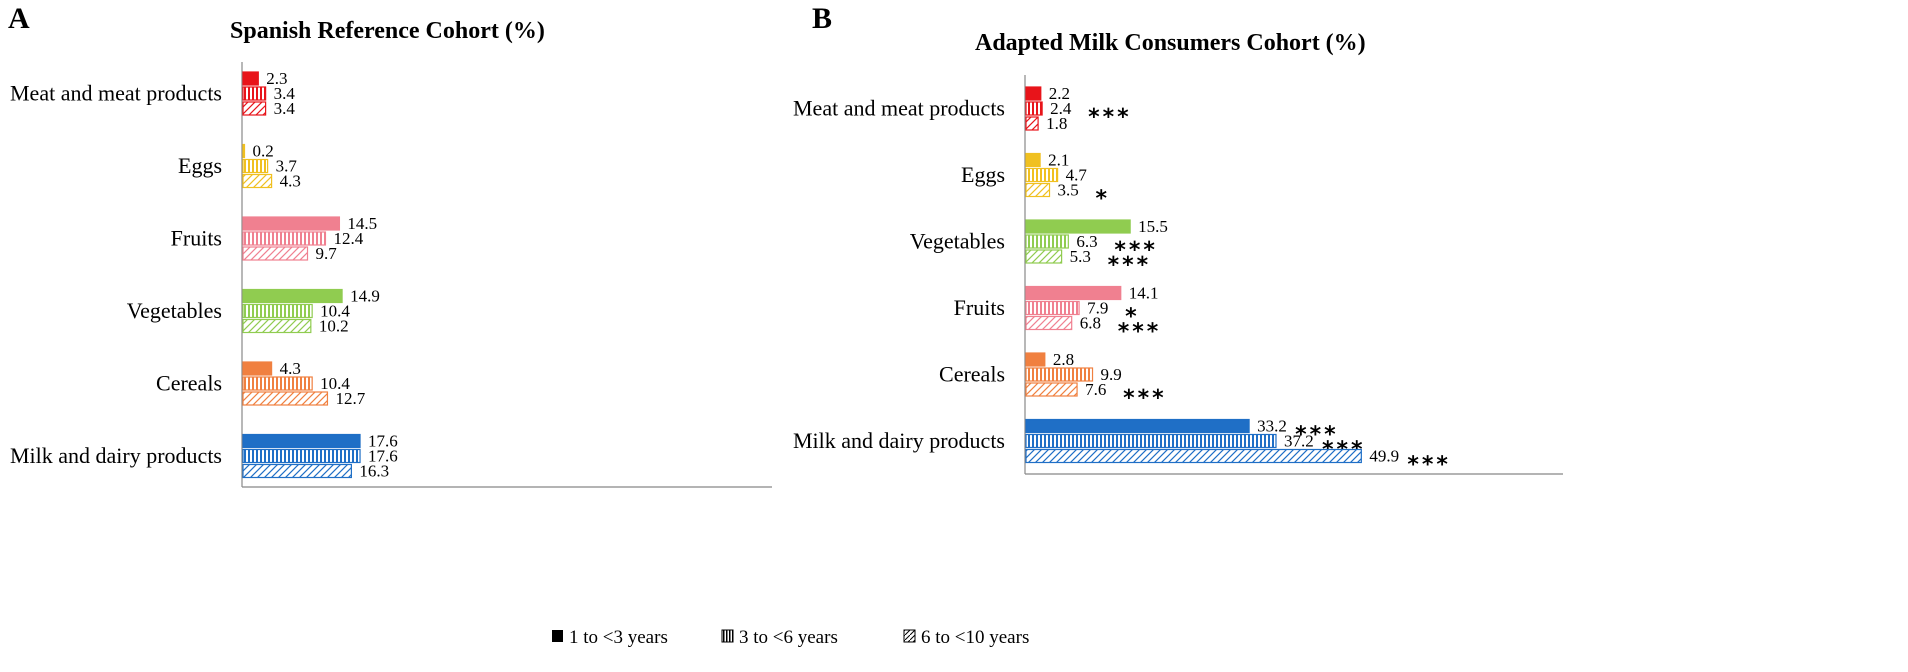 The image size is (1908, 672). I want to click on data-label: 37.2, so click(1299, 441).